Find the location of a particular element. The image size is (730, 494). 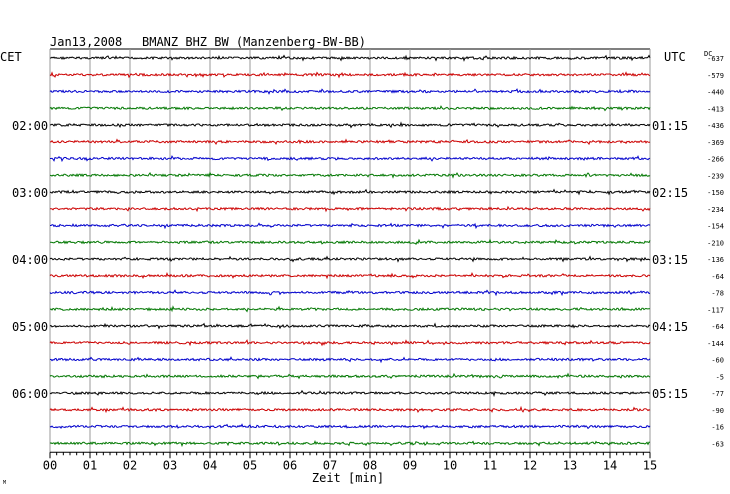

dc-offset-label: -117 is located at coordinates (715, 310).